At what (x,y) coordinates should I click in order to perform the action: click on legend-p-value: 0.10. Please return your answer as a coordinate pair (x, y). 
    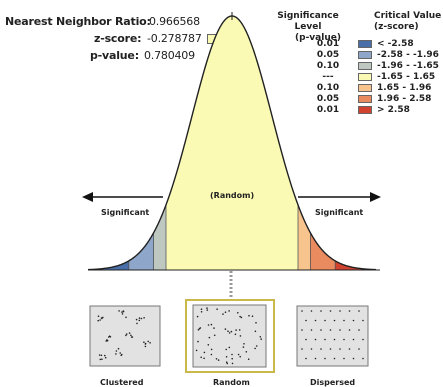
    Looking at the image, I should click on (328, 66).